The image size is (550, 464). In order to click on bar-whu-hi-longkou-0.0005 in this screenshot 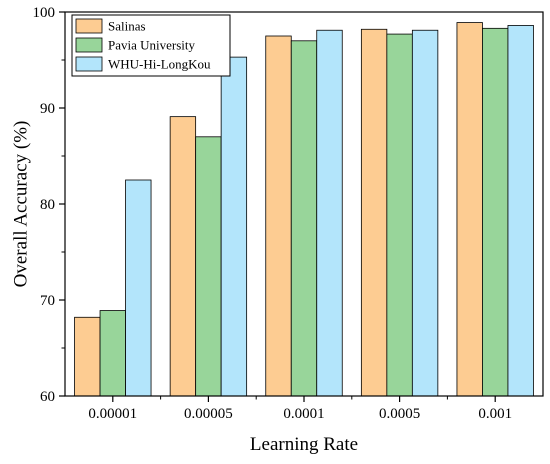, I will do `click(425, 213)`.